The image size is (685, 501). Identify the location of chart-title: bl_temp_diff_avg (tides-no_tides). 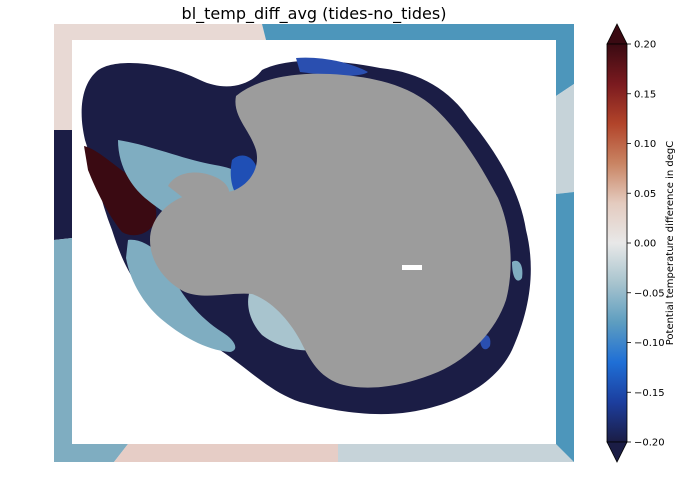
(314, 14).